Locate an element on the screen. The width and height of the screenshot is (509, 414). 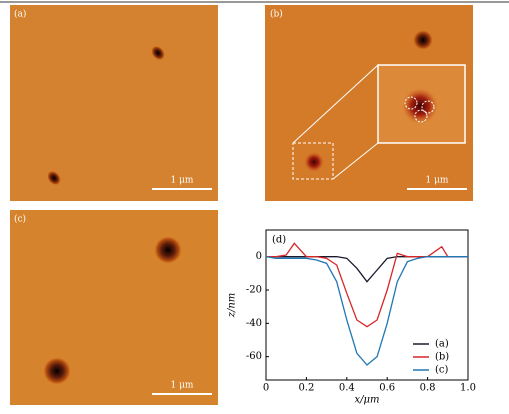
panel-label: (c) is located at coordinates (20, 219).